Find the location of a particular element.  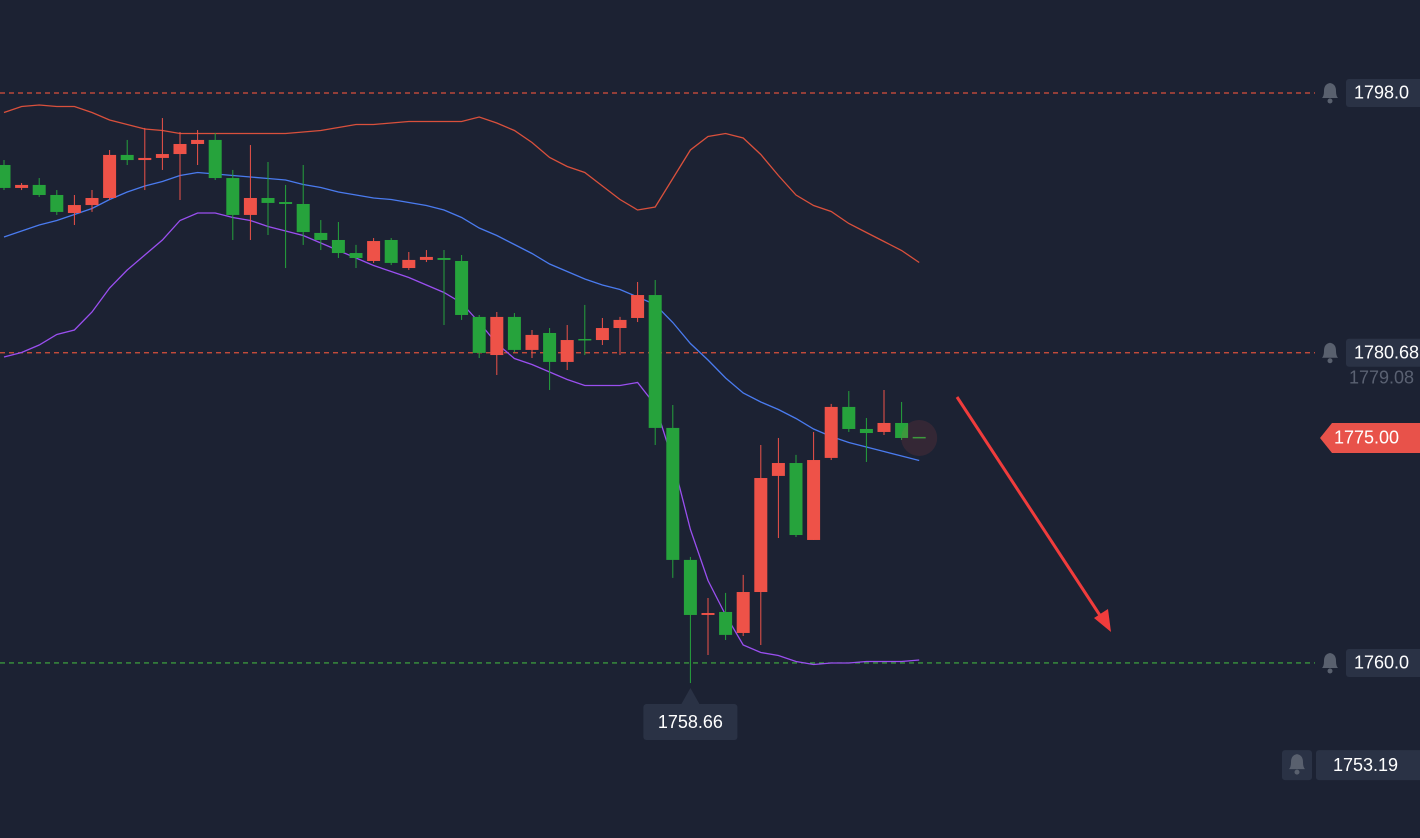

low-marker-box is located at coordinates (690, 722).